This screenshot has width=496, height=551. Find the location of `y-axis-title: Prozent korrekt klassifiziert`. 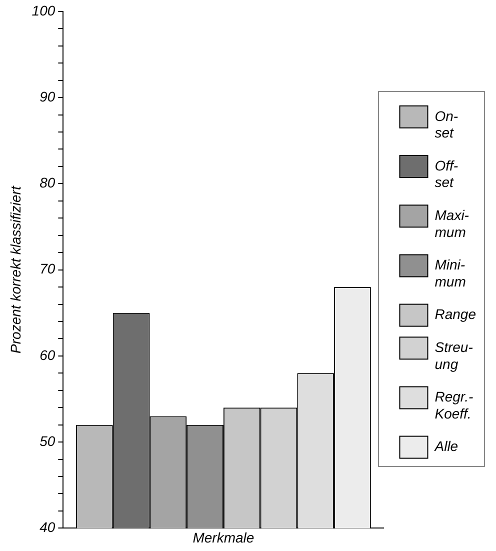

y-axis-title: Prozent korrekt klassifiziert is located at coordinates (15, 269).